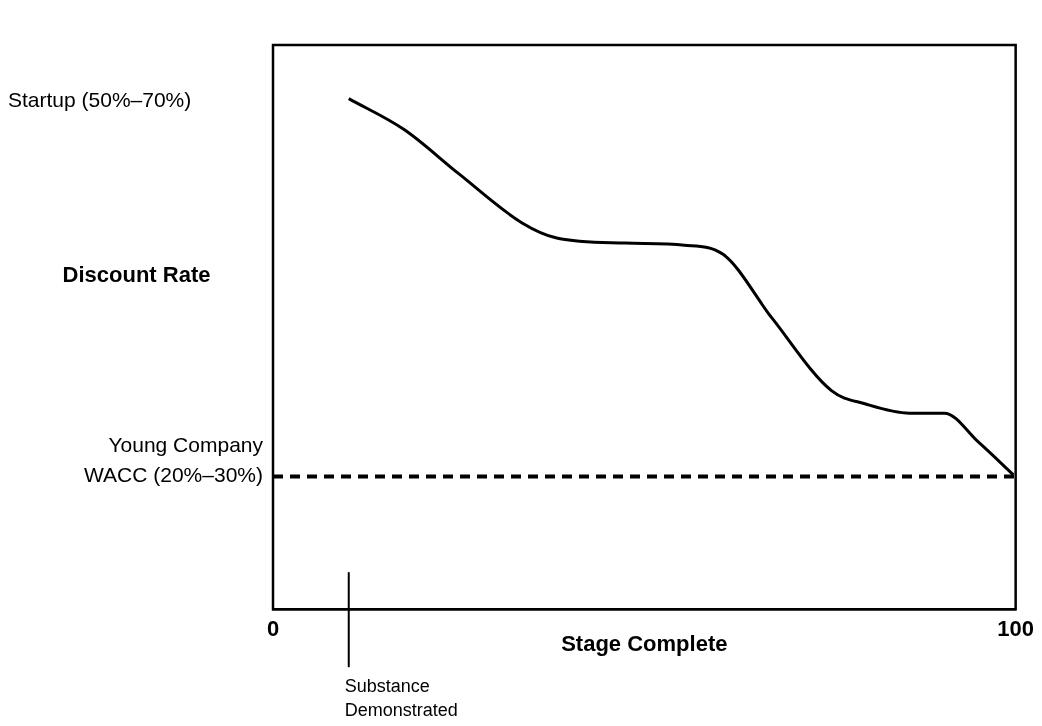  I want to click on x-tick-label: 0, so click(273, 629).